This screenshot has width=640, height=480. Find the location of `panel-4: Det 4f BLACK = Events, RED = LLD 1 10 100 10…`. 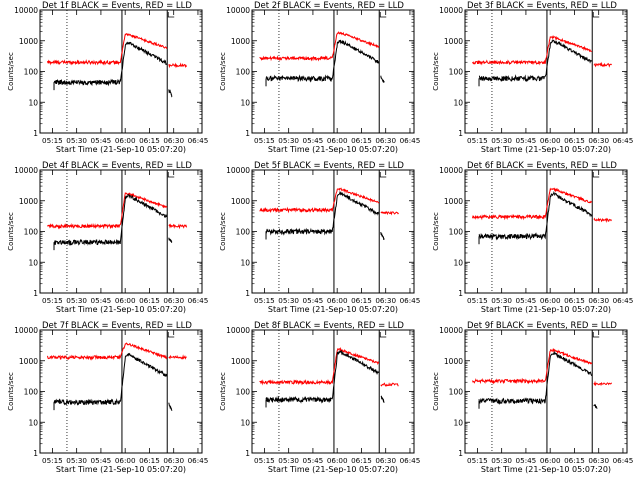

panel-4: Det 4f BLACK = Events, RED = LLD 1 10 100 10… is located at coordinates (107, 237).